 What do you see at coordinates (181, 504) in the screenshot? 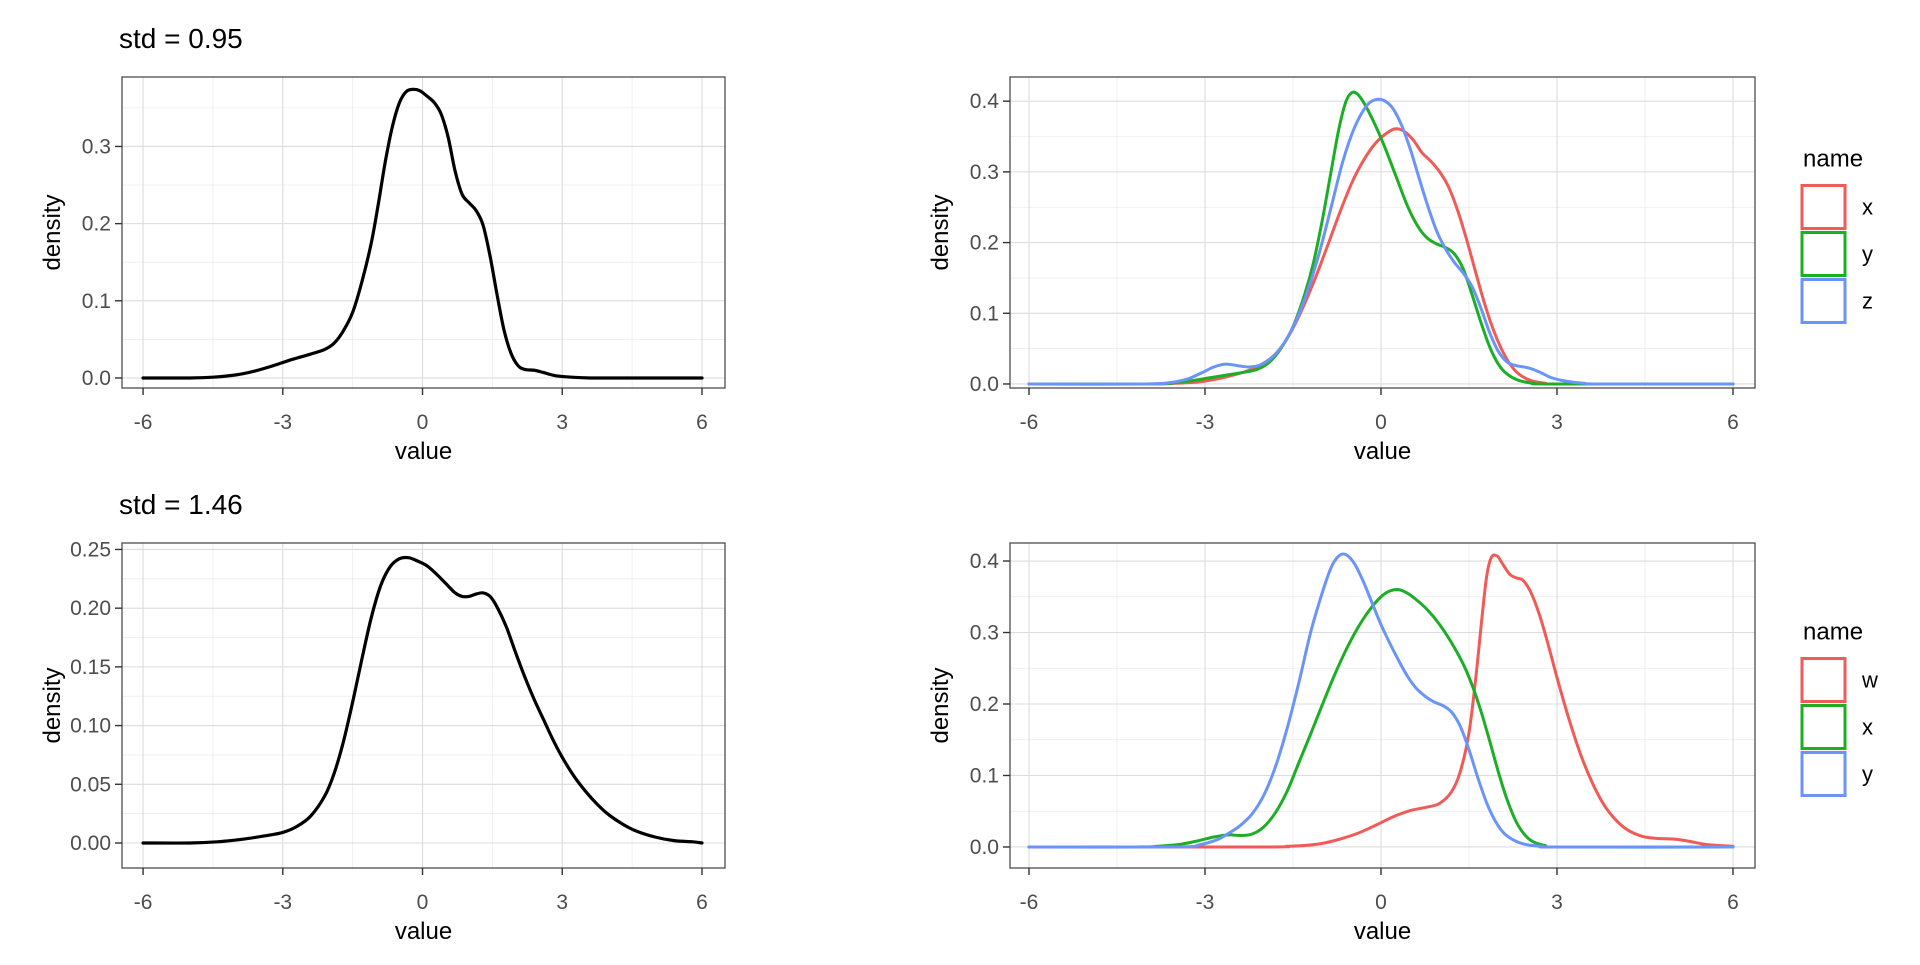
I see `panel-title: std = 1.46` at bounding box center [181, 504].